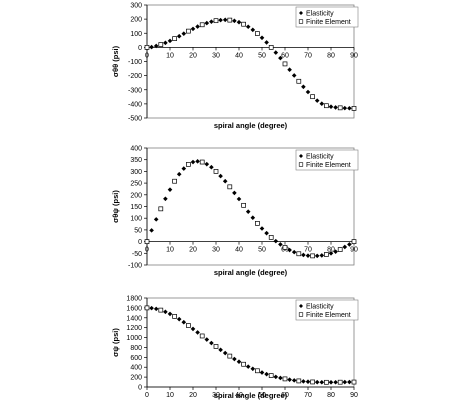 This screenshot has width=474, height=419. I want to click on y-tick-label: -100, so click(135, 266).